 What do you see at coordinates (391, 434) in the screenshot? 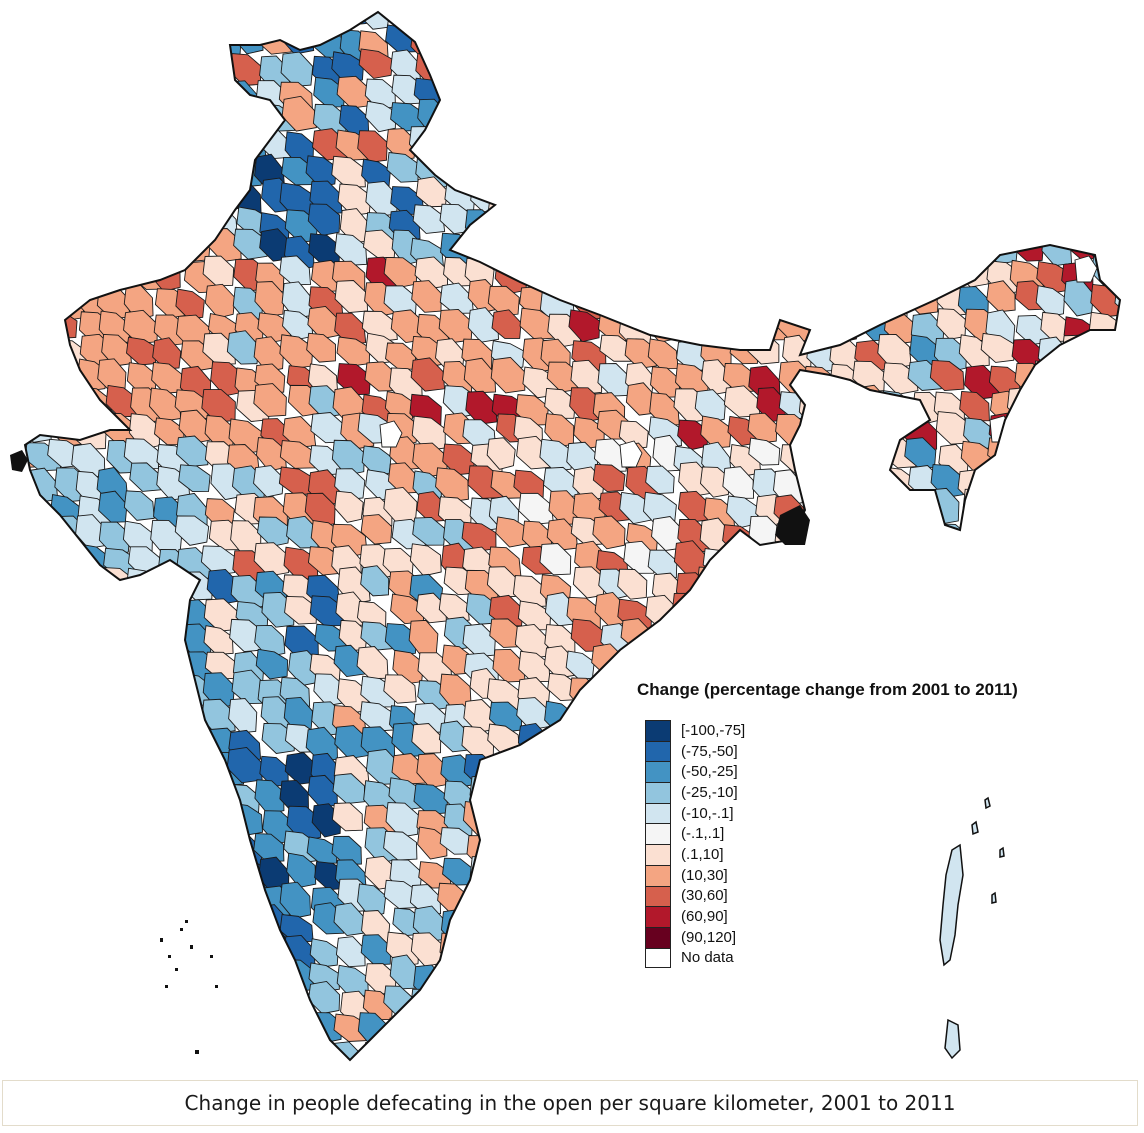
I see `district-no-data` at bounding box center [391, 434].